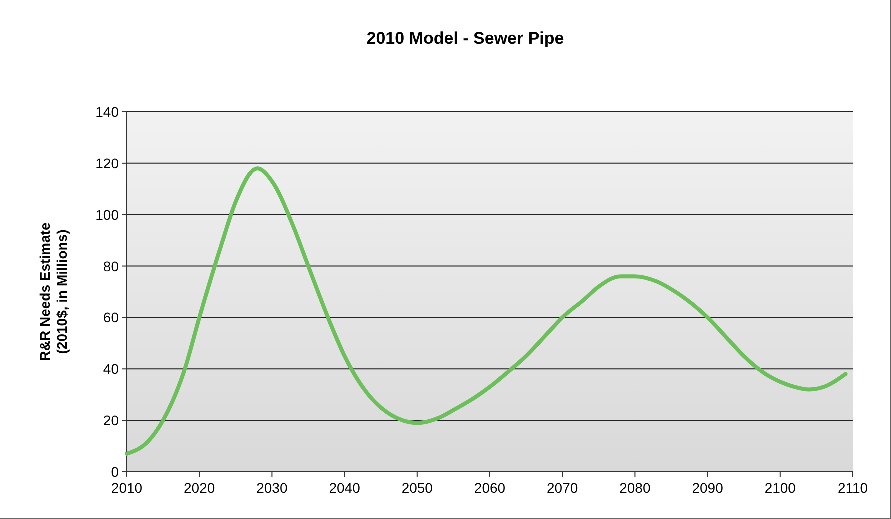 The height and width of the screenshot is (519, 891). What do you see at coordinates (490, 488) in the screenshot?
I see `x-tick-label: 2060` at bounding box center [490, 488].